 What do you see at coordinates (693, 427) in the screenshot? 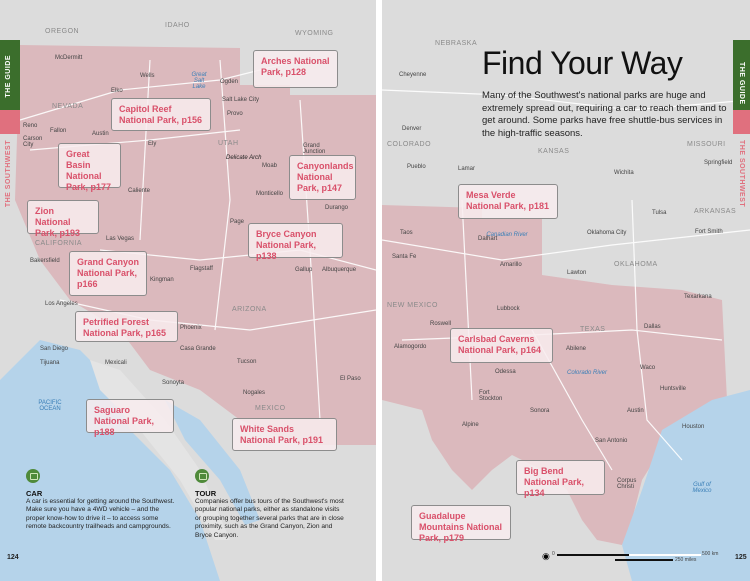
I see `city-label: Houston` at bounding box center [693, 427].